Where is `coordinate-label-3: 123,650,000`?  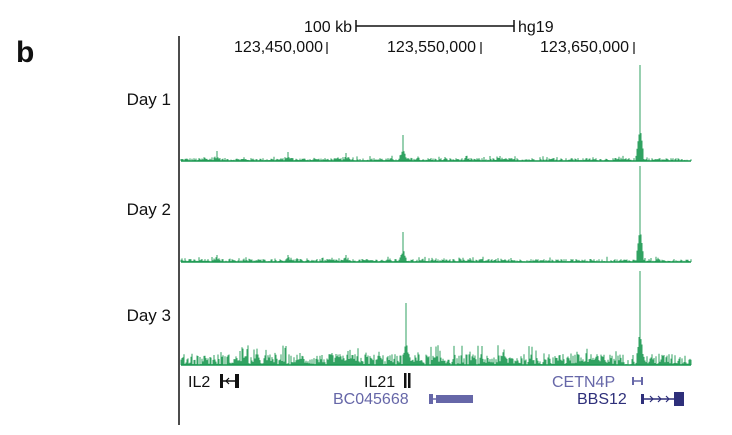 coordinate-label-3: 123,650,000 is located at coordinates (584, 47).